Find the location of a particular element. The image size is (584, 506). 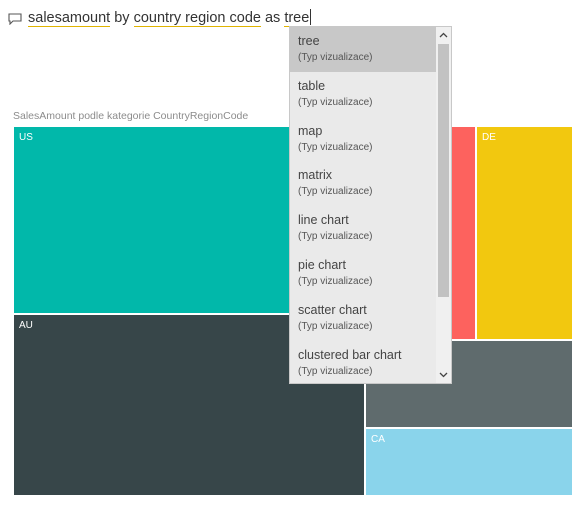

suggestion-label: table is located at coordinates (312, 85).